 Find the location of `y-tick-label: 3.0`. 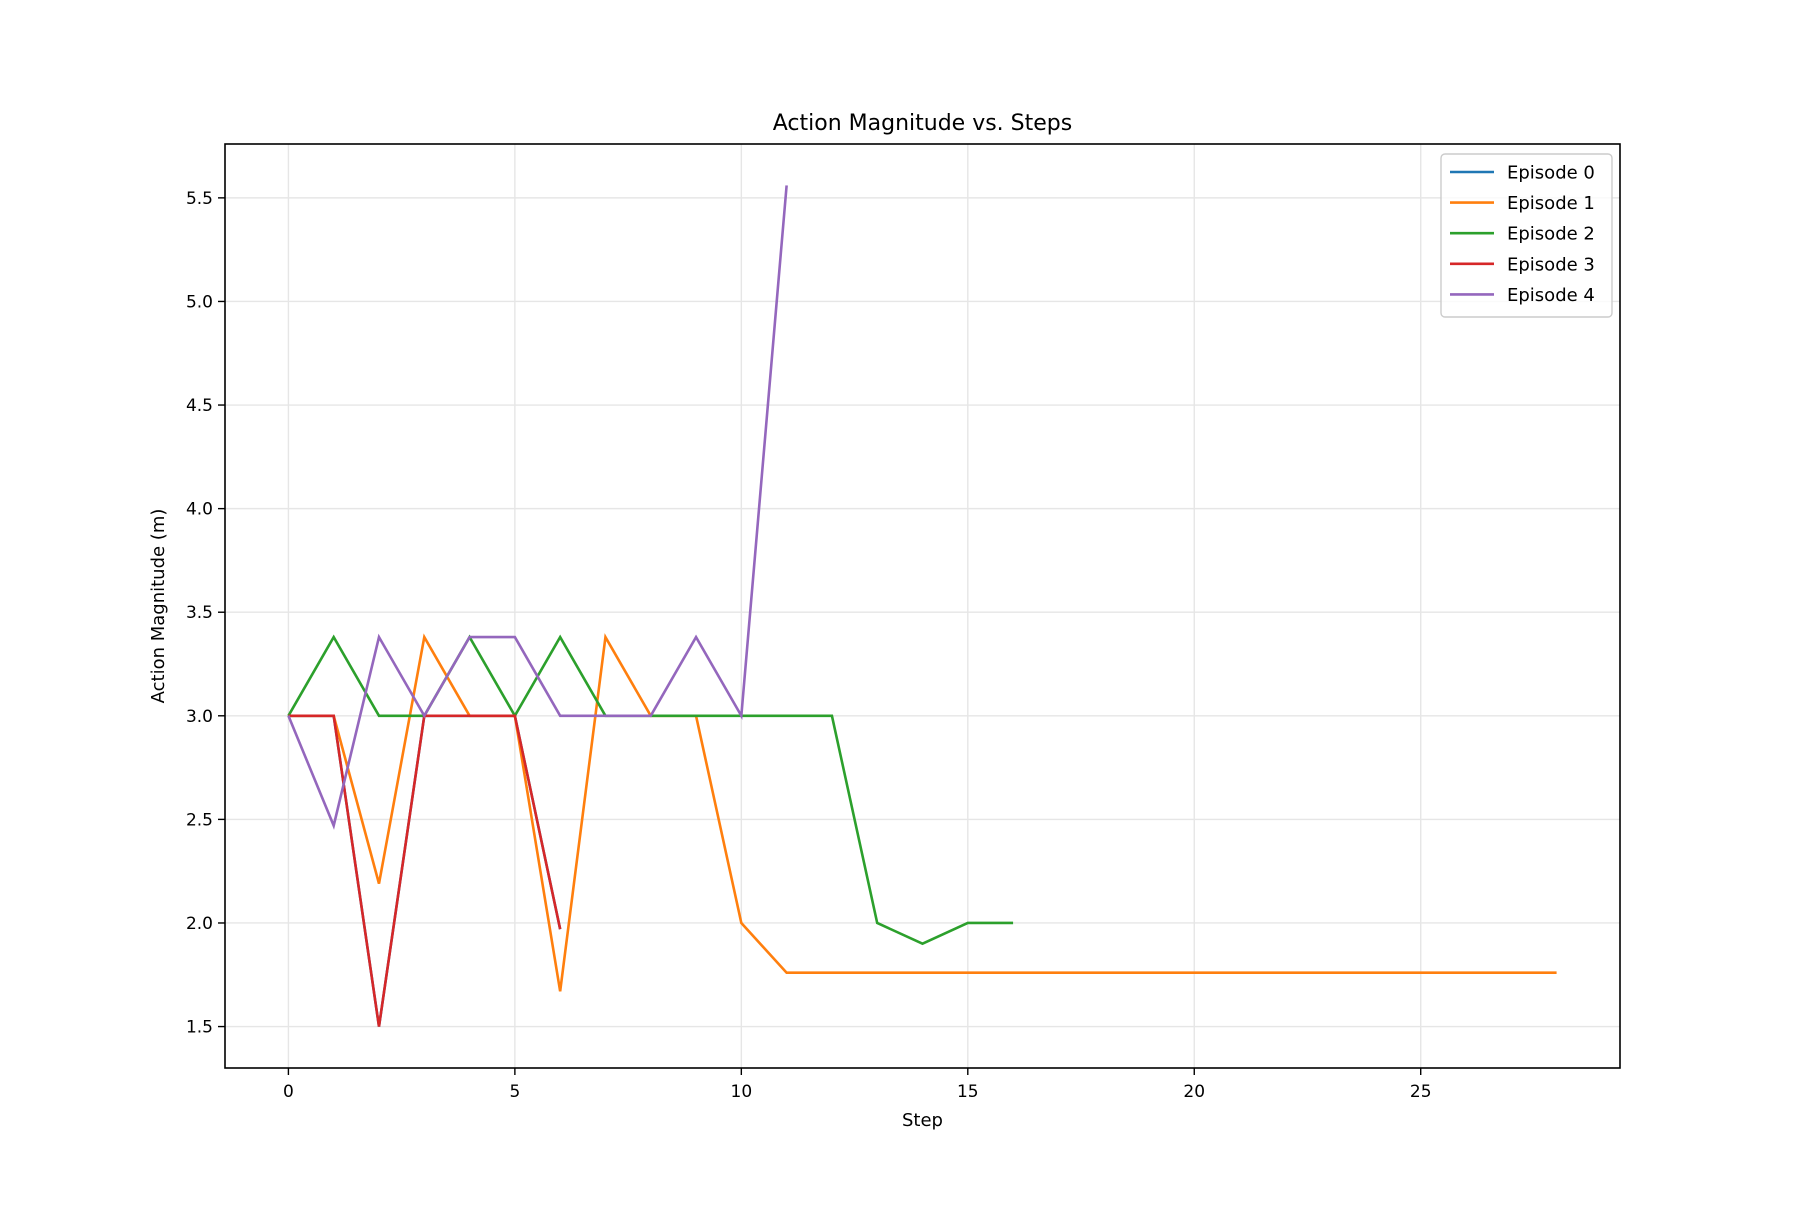

y-tick-label: 3.0 is located at coordinates (199, 717).